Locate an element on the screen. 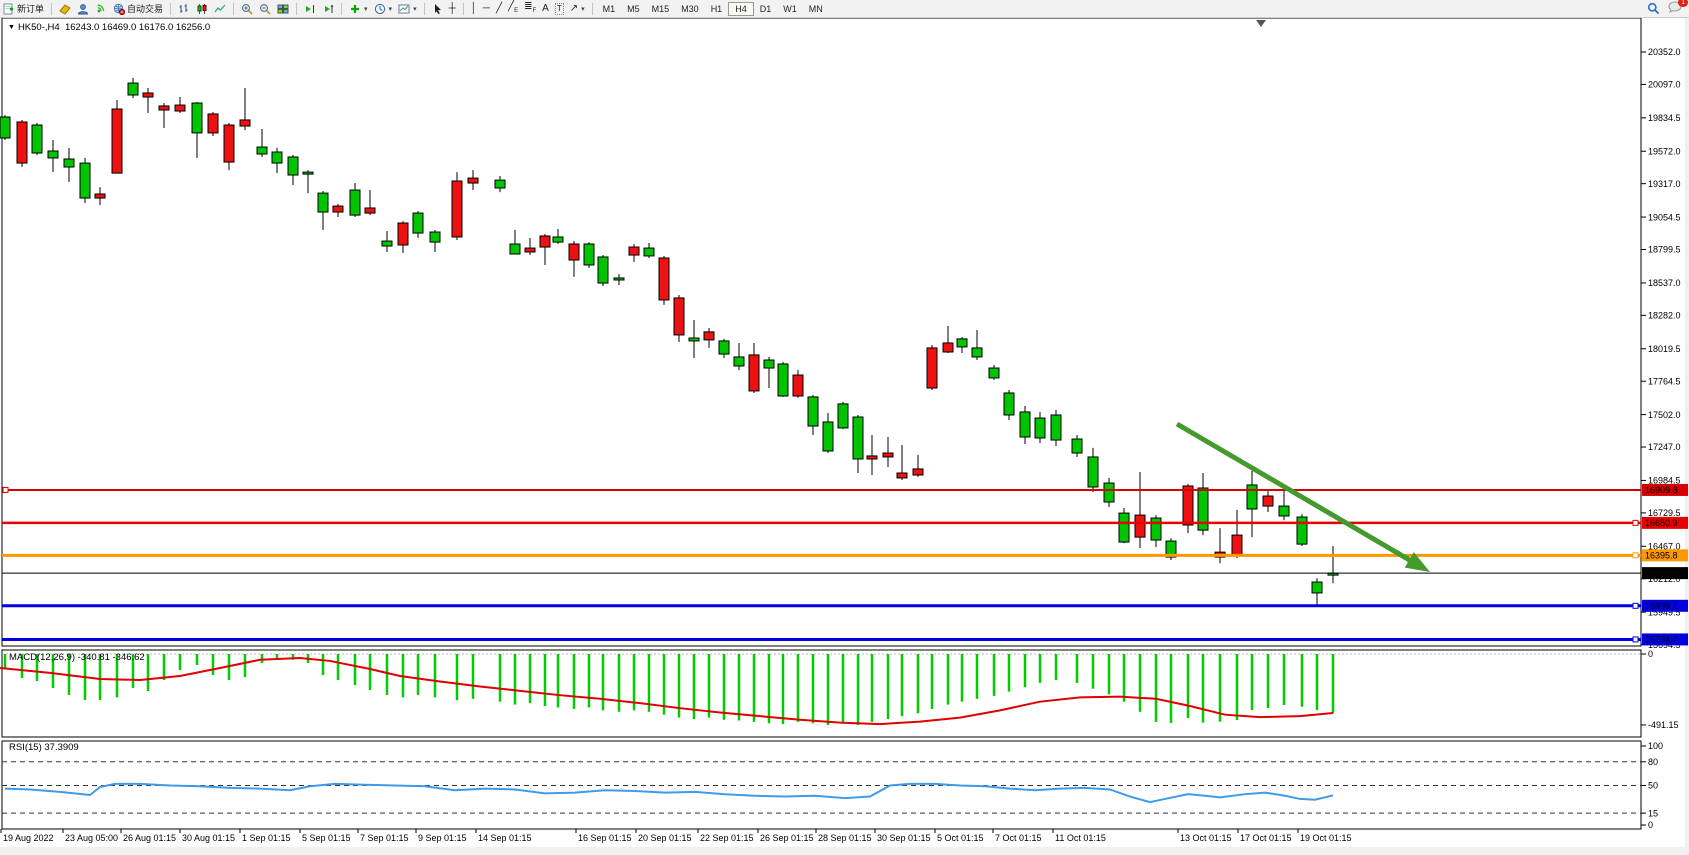 This screenshot has width=1689, height=855. time-label: 13 Oct 01:15 is located at coordinates (1206, 838).